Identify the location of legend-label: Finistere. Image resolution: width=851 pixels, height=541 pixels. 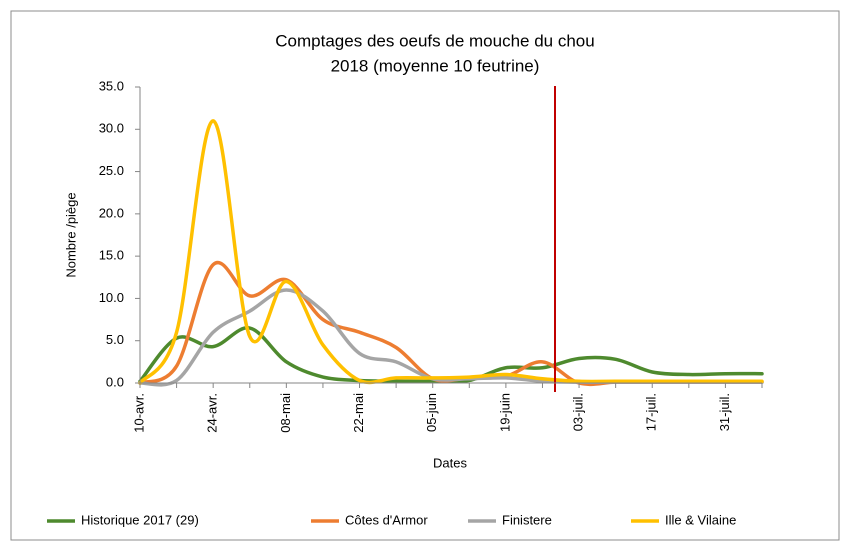
(527, 519).